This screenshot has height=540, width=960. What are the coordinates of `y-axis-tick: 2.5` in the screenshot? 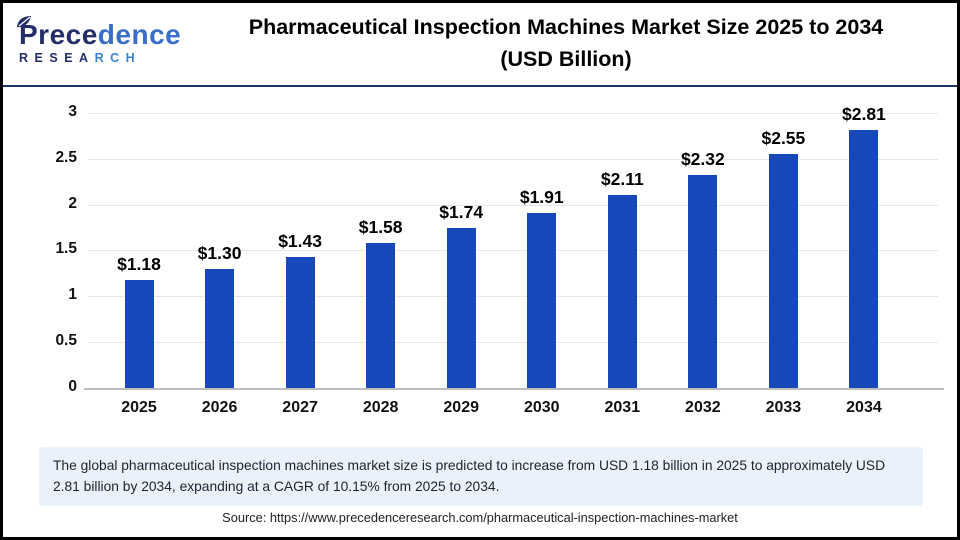 It's located at (66, 157).